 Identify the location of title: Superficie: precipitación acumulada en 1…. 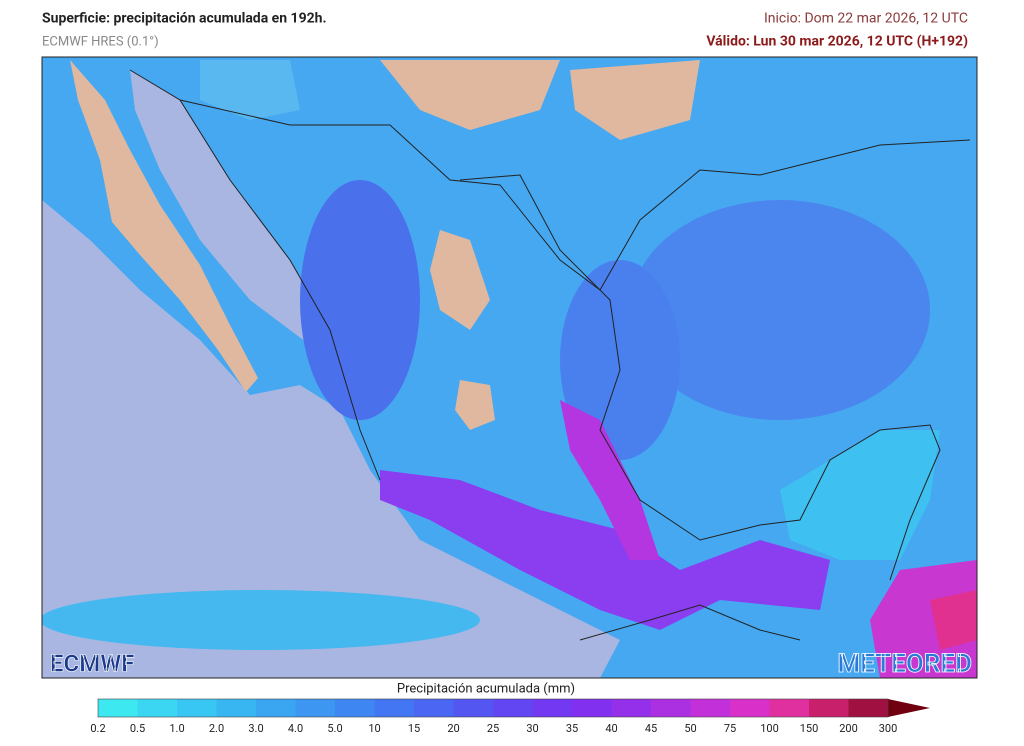
(184, 19).